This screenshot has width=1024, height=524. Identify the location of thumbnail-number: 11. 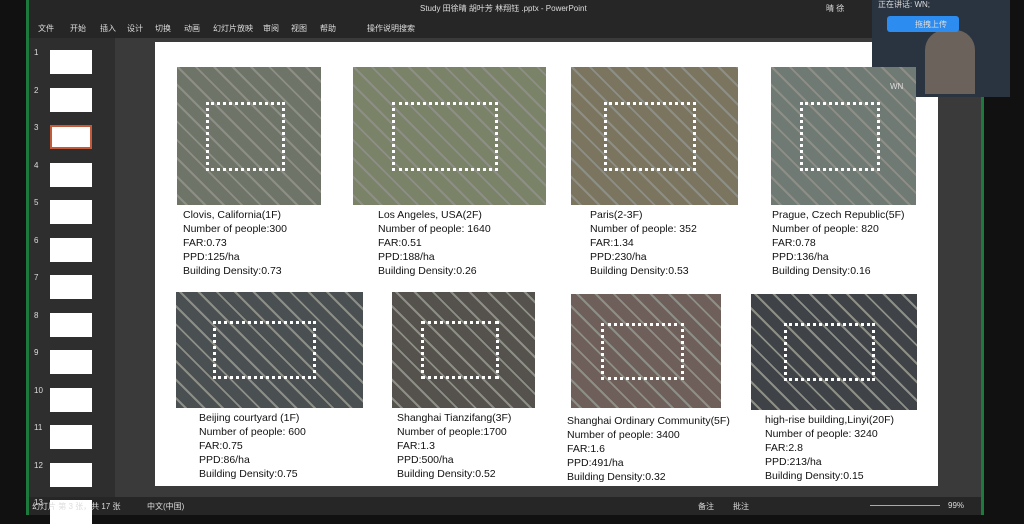
(38, 427).